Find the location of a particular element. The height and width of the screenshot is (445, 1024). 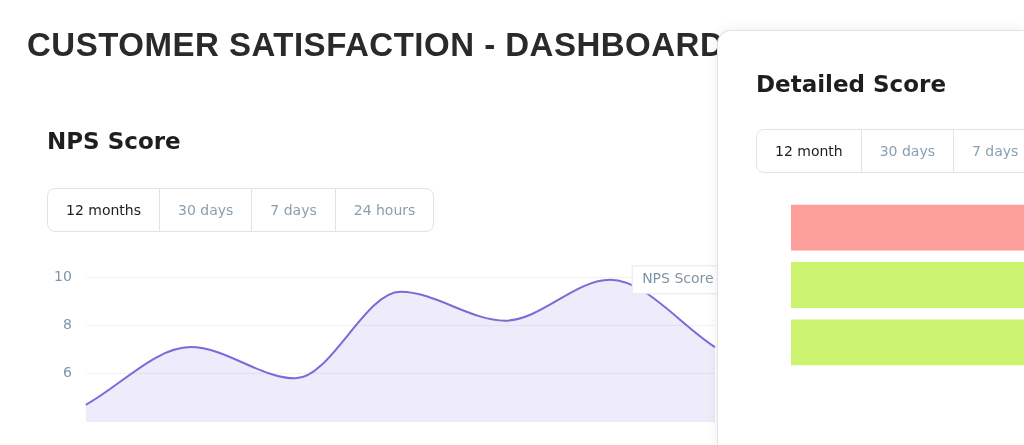

y-tick-label: 6 is located at coordinates (67, 372).